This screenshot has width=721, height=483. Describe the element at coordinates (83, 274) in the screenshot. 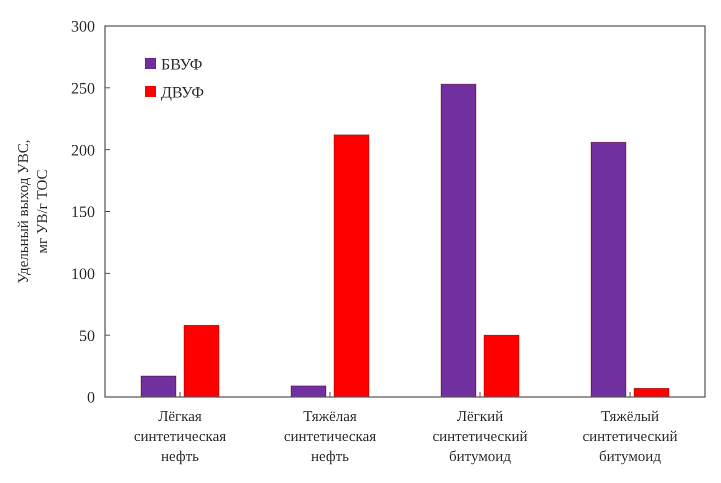

I see `y-tick-label: 100` at that location.